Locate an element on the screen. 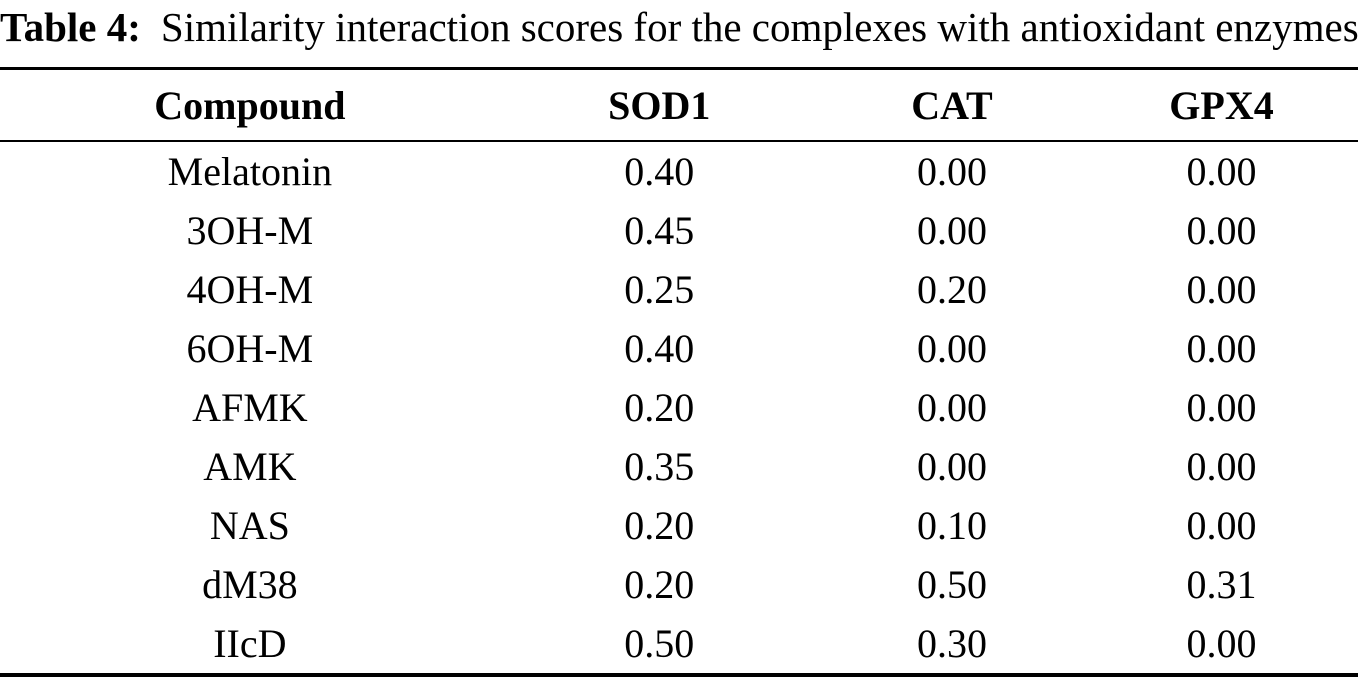 This screenshot has height=687, width=1358. cat-cell: 0.30 is located at coordinates (951, 644).